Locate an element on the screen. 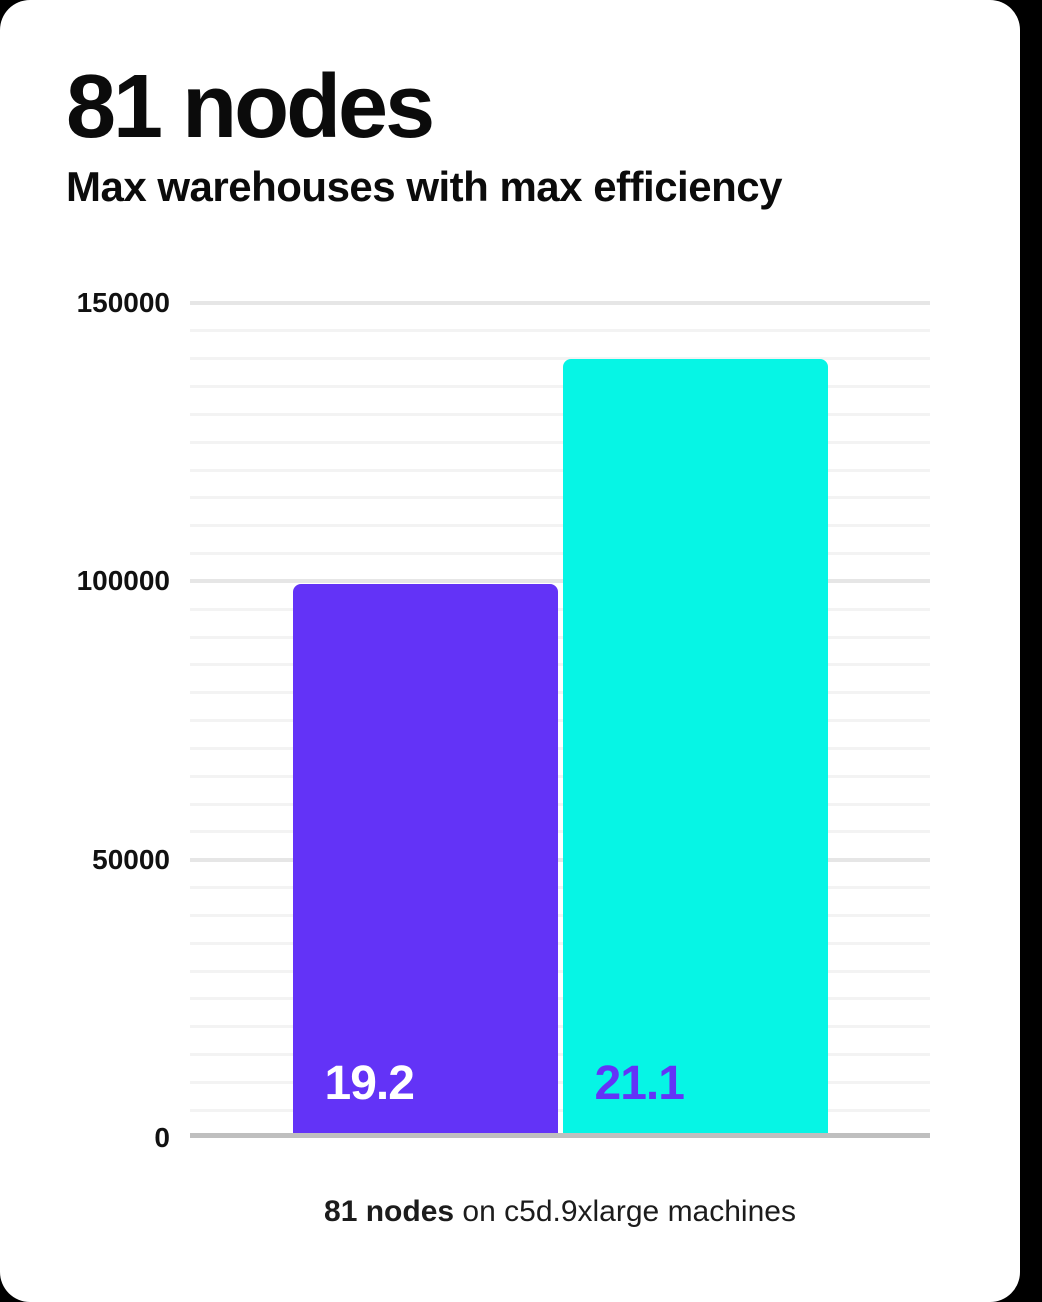 Image resolution: width=1042 pixels, height=1302 pixels. chart-caption: 81 nodes on c5d.9xlarge machines is located at coordinates (560, 1212).